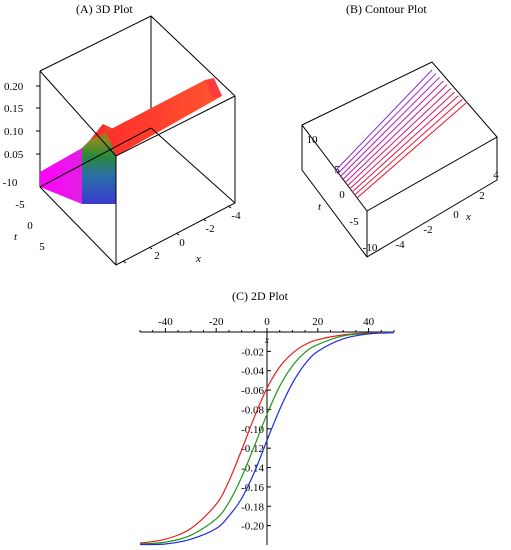 The height and width of the screenshot is (550, 511). I want to click on y-tick-label: -0.04, so click(252, 372).